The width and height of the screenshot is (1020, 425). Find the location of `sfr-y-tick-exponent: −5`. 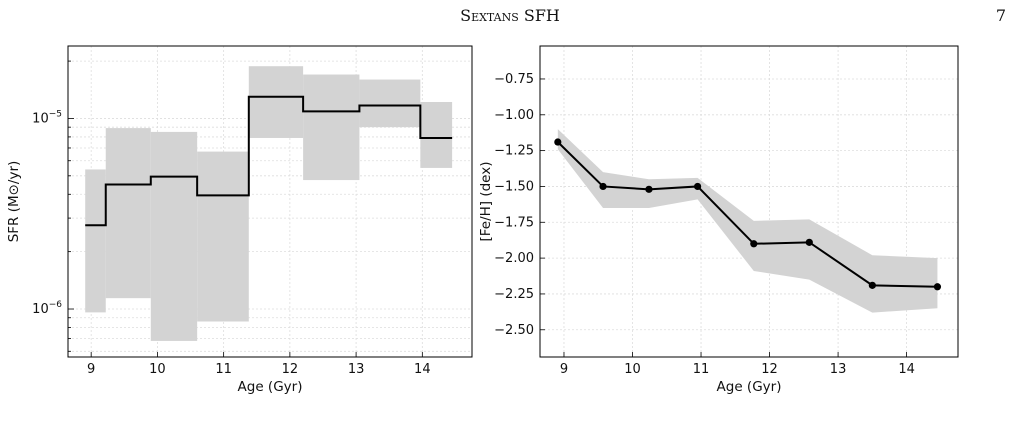

sfr-y-tick-exponent: −5 is located at coordinates (55, 114).